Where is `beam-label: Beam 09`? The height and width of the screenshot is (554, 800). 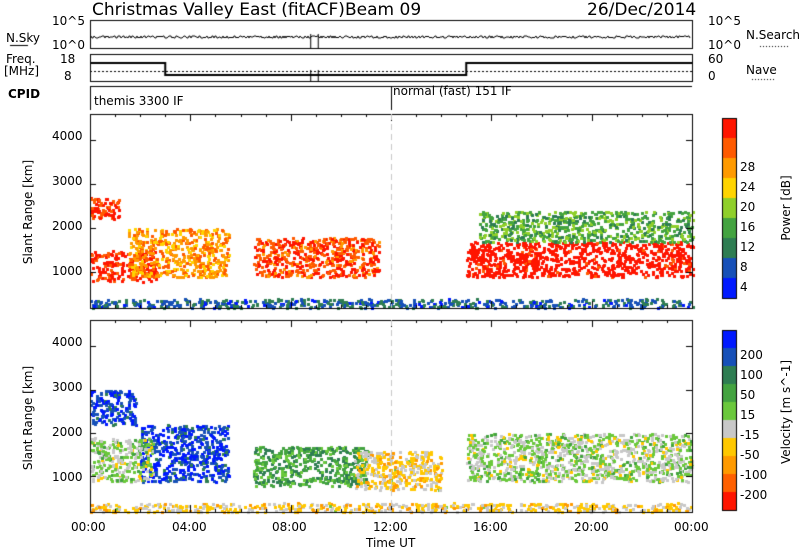 beam-label: Beam 09 is located at coordinates (383, 10).